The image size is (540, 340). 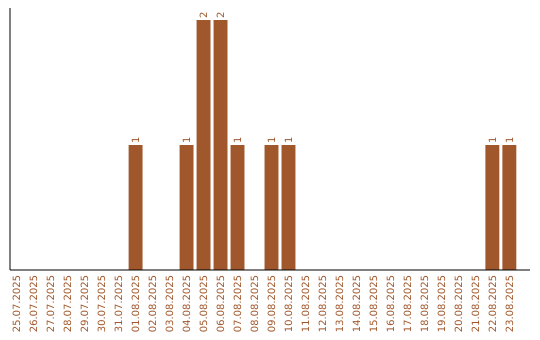 What do you see at coordinates (204, 303) in the screenshot?
I see `x-tick-label: 05.08.2025` at bounding box center [204, 303].